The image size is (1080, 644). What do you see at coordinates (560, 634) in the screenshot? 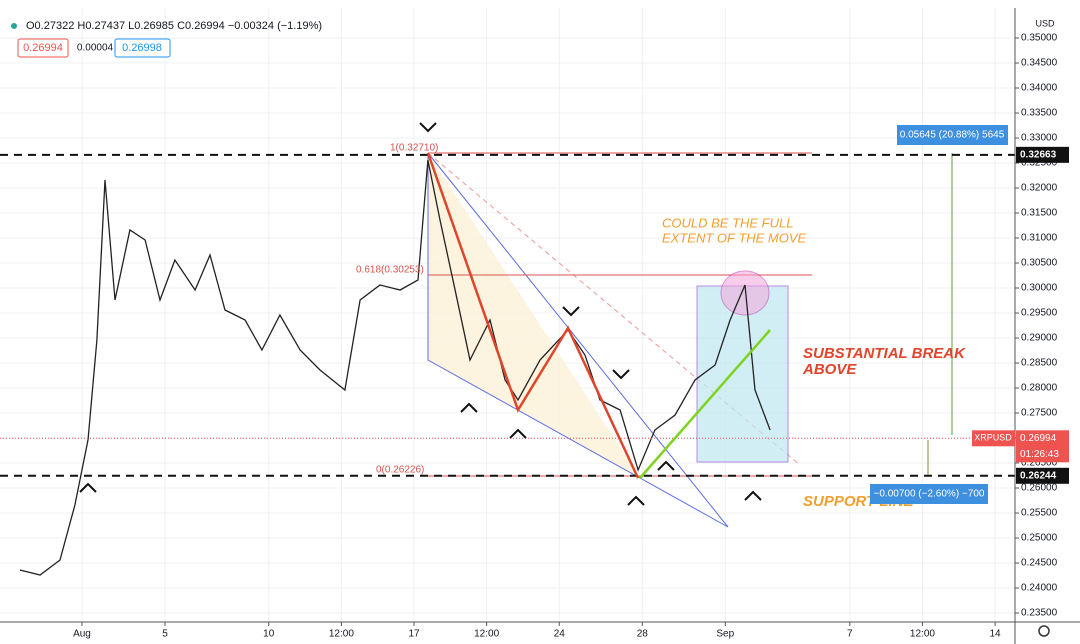
I see `x-tick-label: 24` at bounding box center [560, 634].